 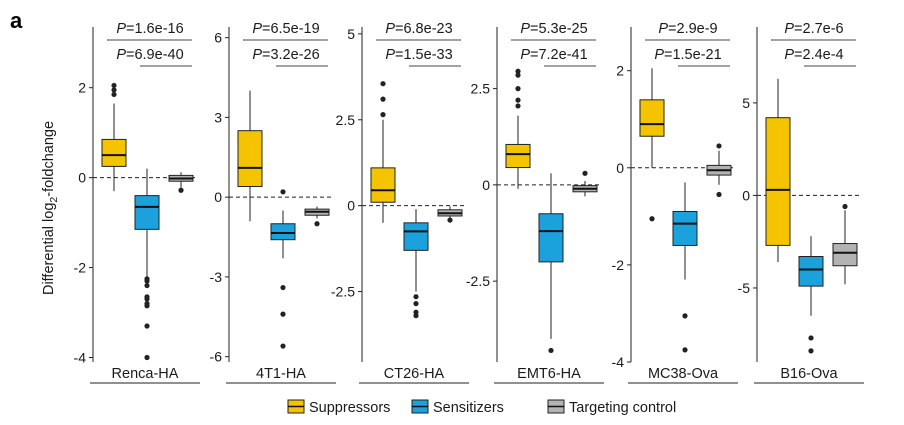 I want to click on panel-strip-label: Renca-HA, so click(x=145, y=374).